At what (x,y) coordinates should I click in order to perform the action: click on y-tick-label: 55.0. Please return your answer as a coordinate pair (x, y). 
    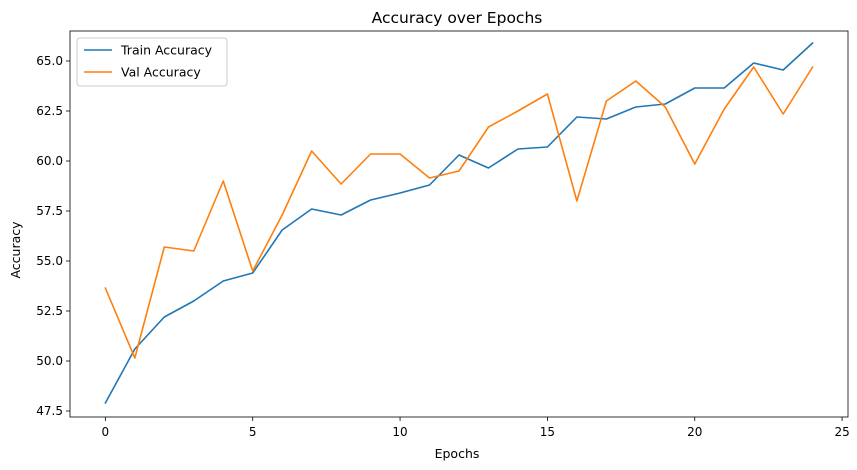
    Looking at the image, I should click on (49, 261).